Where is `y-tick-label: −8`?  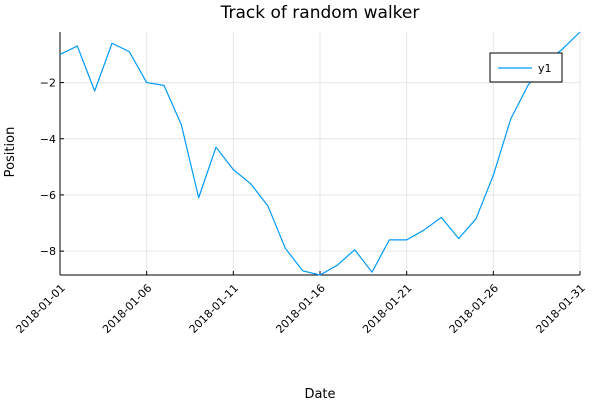 y-tick-label: −8 is located at coordinates (48, 251).